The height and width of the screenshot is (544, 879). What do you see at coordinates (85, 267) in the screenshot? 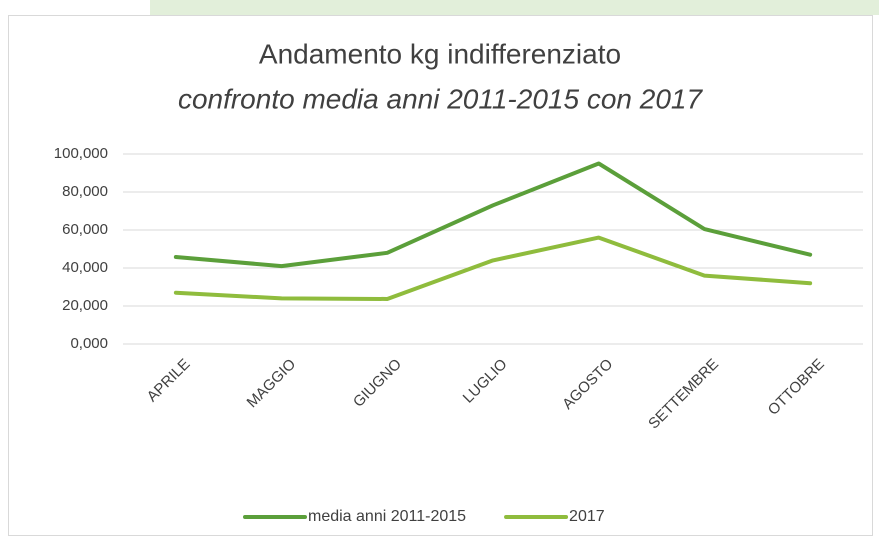
I see `y-tick-label: 40,000` at bounding box center [85, 267].